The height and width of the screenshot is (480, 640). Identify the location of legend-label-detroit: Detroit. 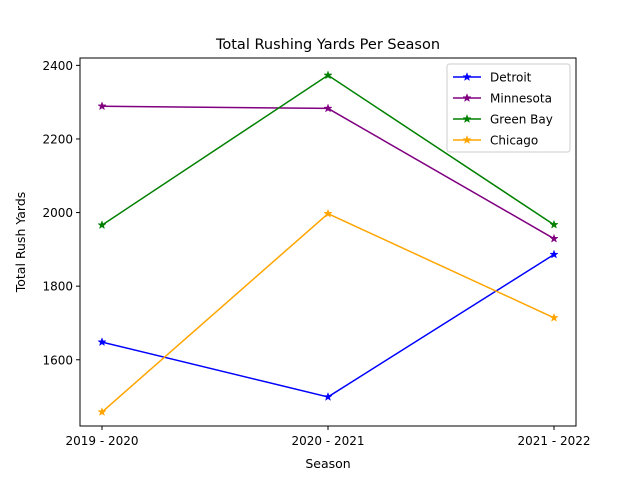
(511, 78).